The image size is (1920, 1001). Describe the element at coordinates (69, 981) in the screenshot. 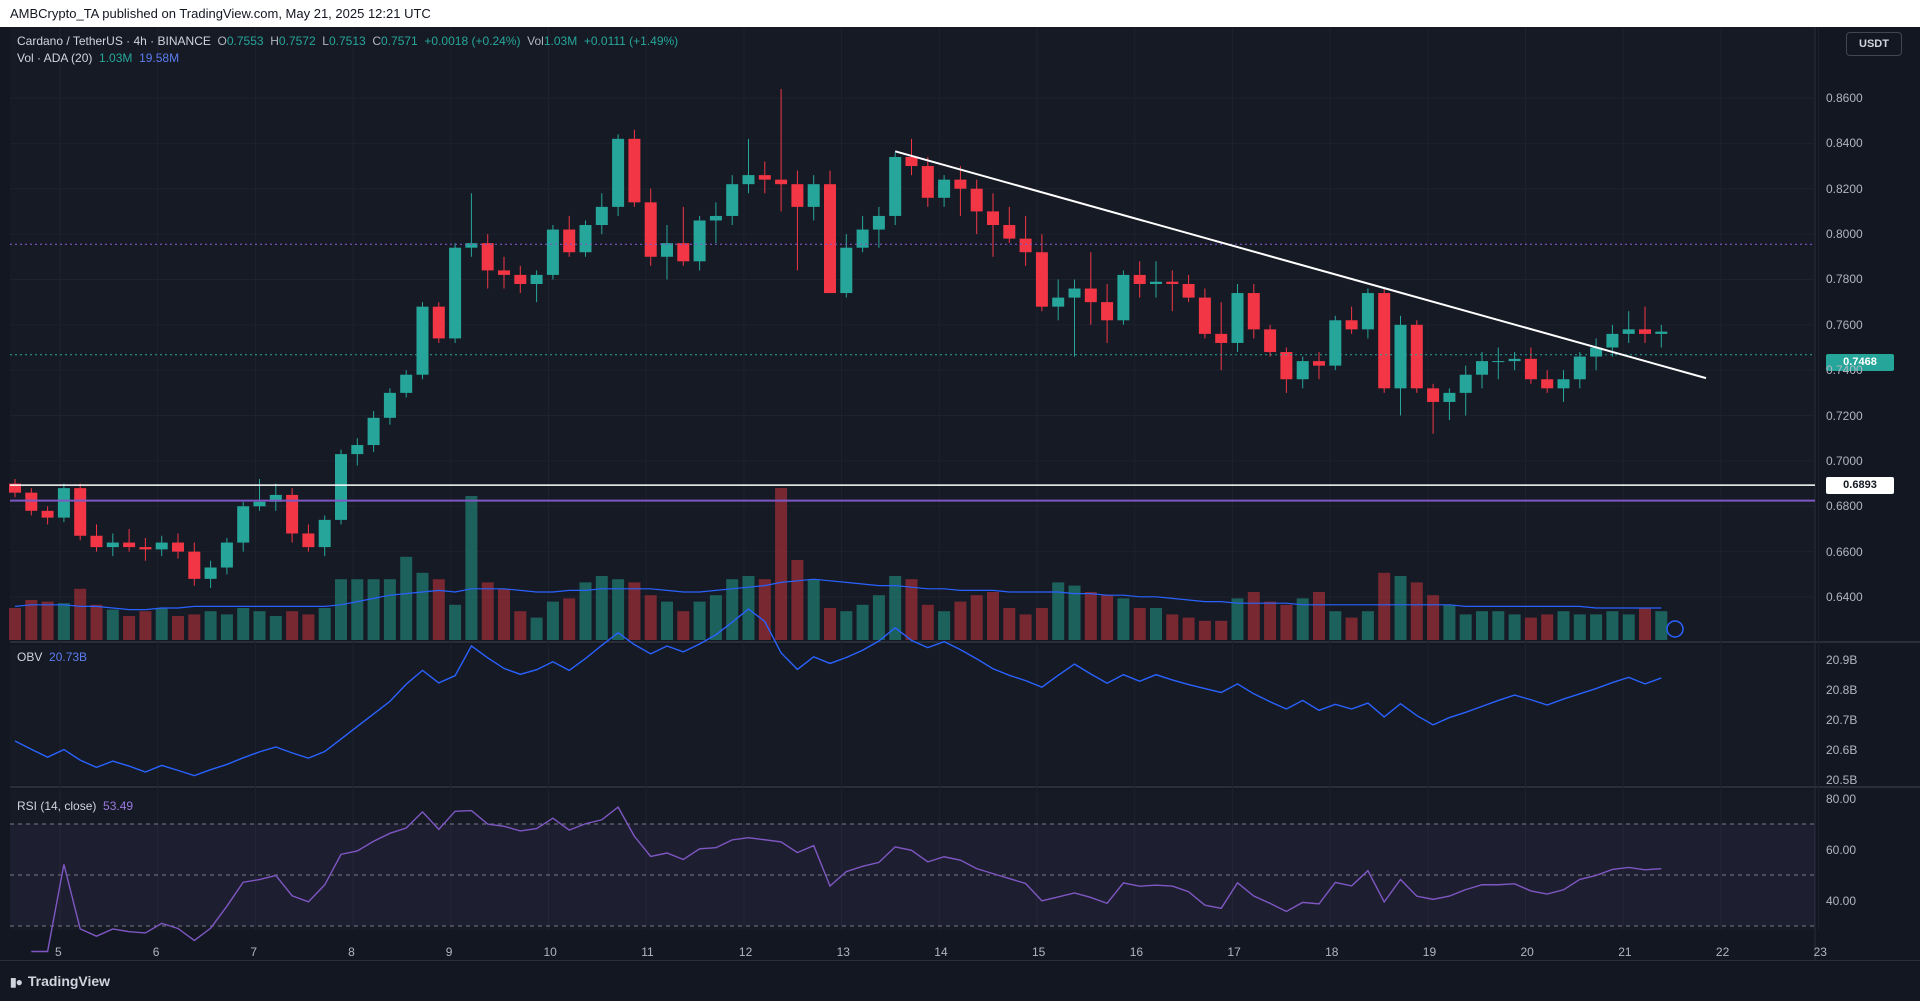

I see `tradingview-brand: TradingView` at that location.